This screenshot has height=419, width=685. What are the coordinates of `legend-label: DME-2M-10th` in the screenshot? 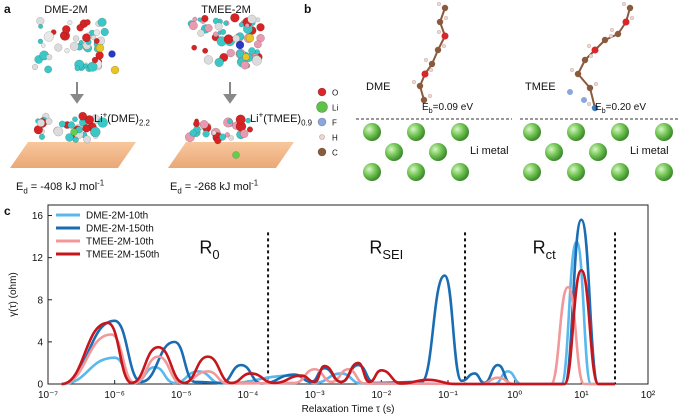 It's located at (117, 216).